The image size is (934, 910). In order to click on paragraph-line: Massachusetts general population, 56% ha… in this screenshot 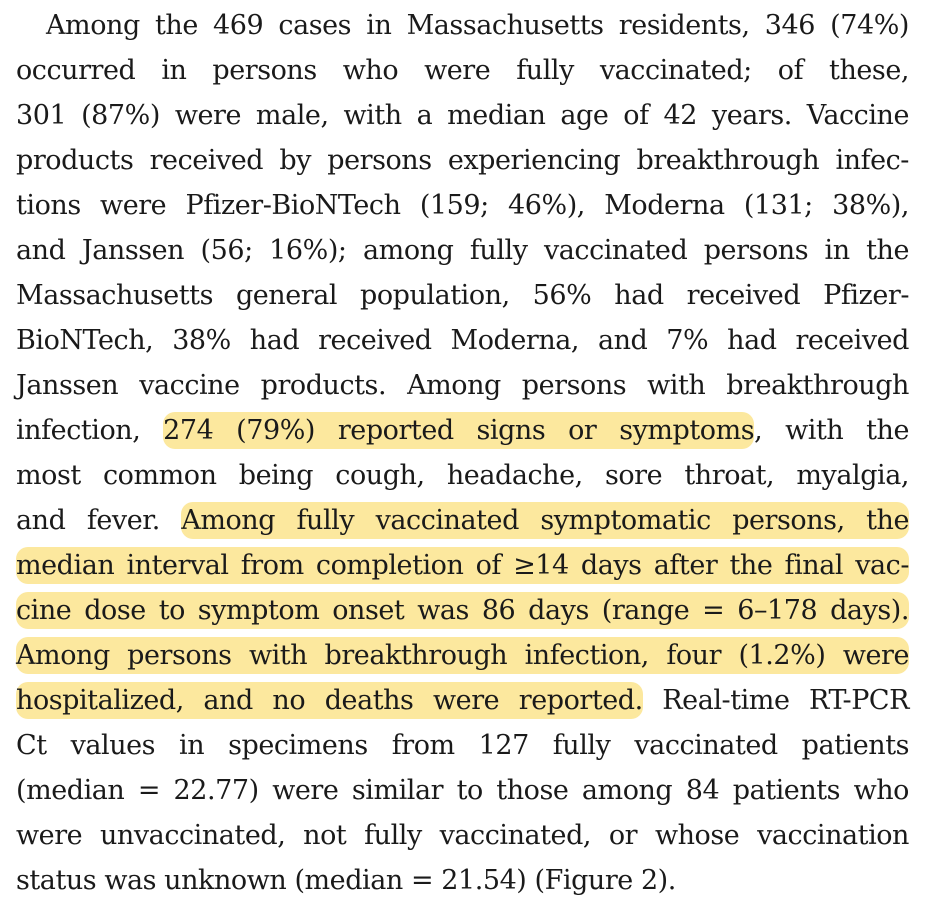, I will do `click(462, 297)`.